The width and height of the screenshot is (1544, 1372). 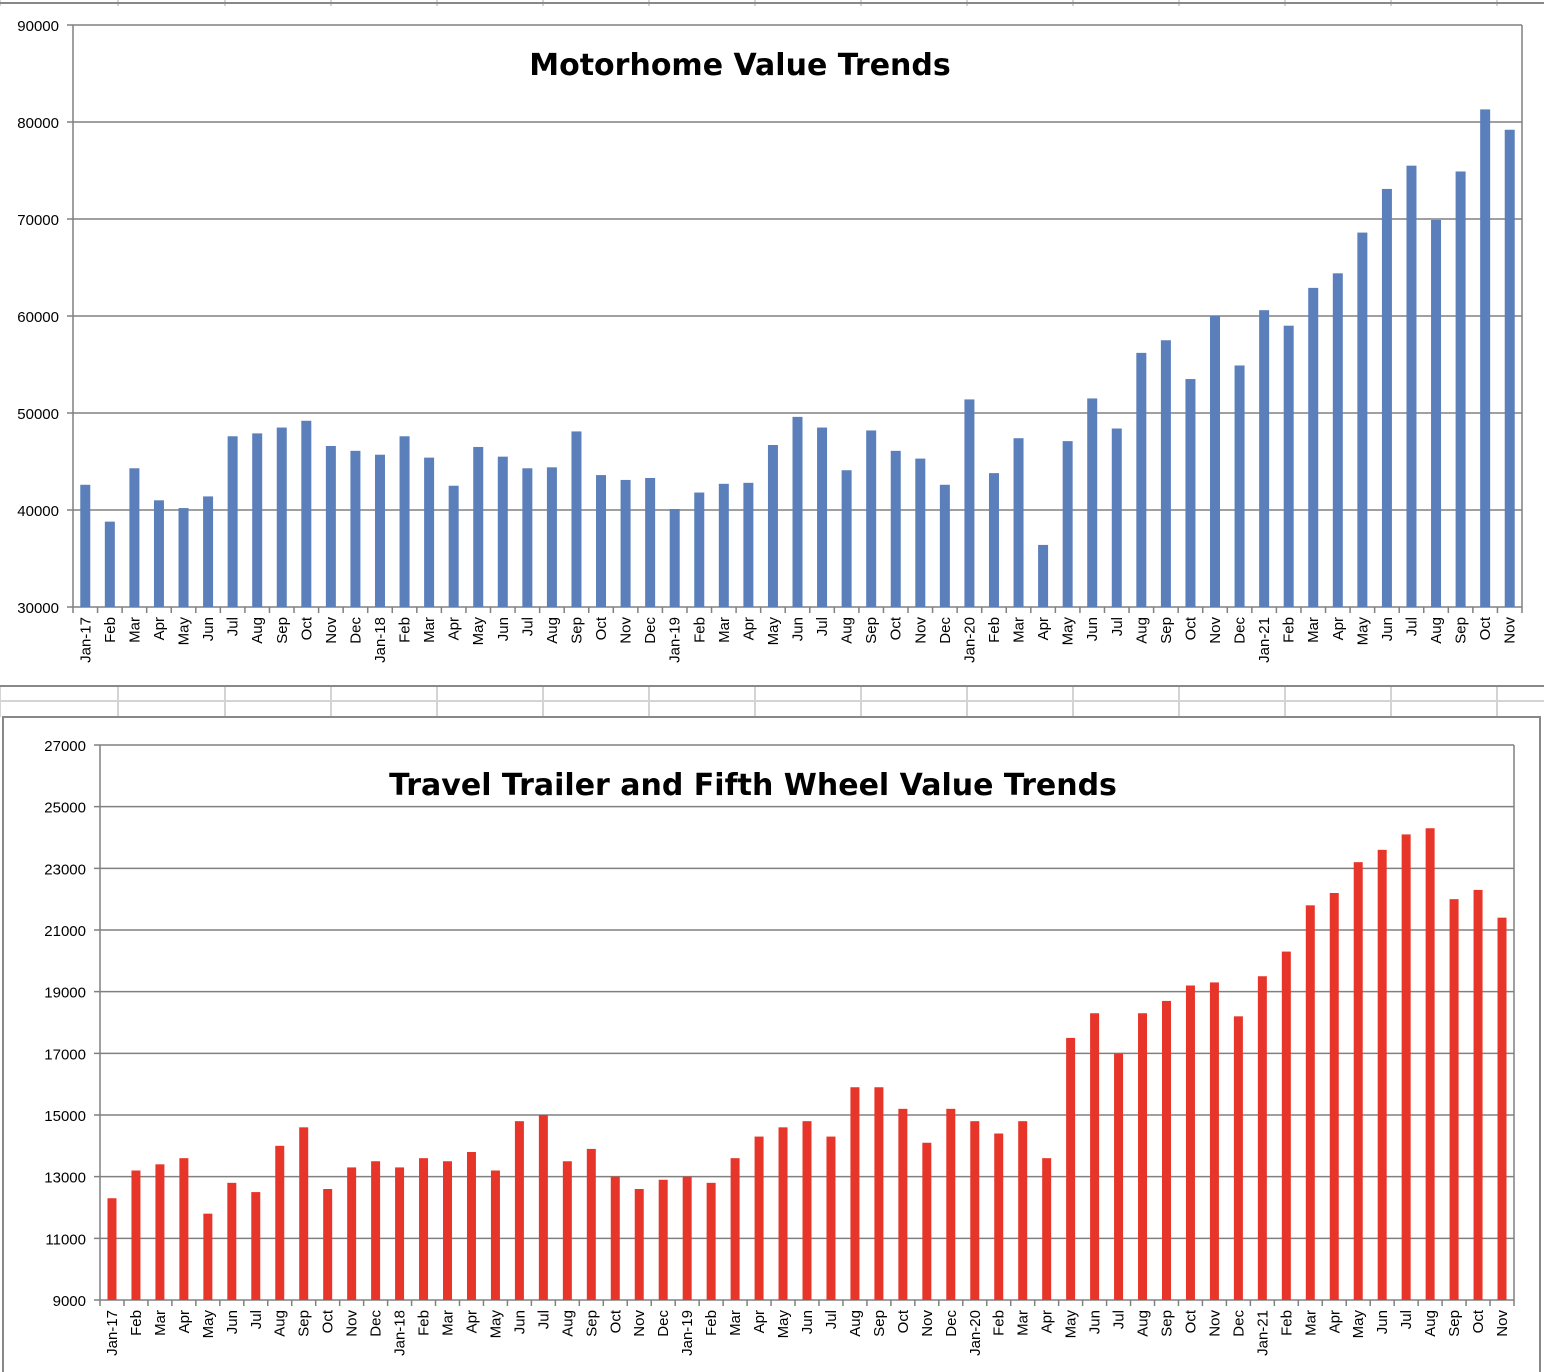 What do you see at coordinates (65, 993) in the screenshot?
I see `y-tick-label: 19000` at bounding box center [65, 993].